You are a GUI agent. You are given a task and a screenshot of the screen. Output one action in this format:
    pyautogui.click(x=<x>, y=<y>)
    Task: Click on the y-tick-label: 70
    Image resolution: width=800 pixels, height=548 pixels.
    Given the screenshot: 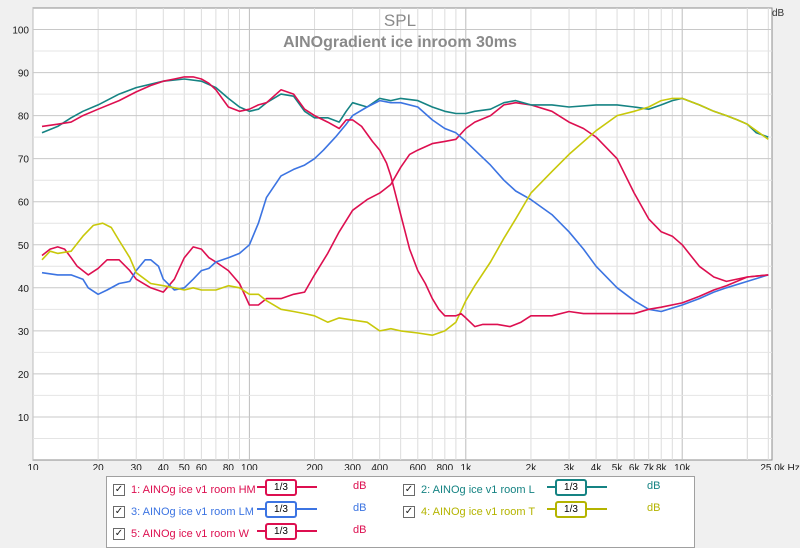 What is the action you would take?
    pyautogui.click(x=24, y=160)
    